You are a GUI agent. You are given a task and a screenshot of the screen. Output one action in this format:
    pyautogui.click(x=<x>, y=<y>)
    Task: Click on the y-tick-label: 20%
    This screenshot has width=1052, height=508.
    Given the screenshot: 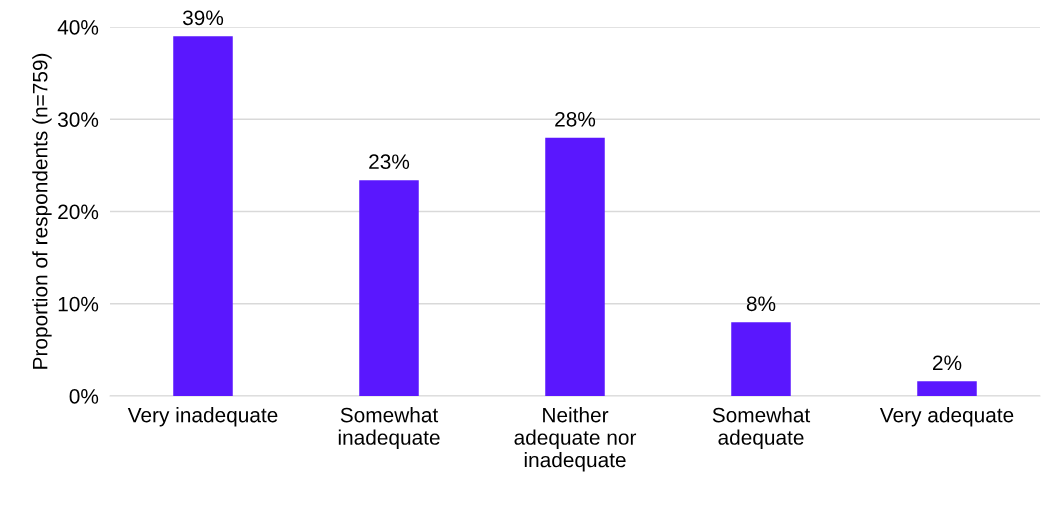 What is the action you would take?
    pyautogui.click(x=78, y=212)
    